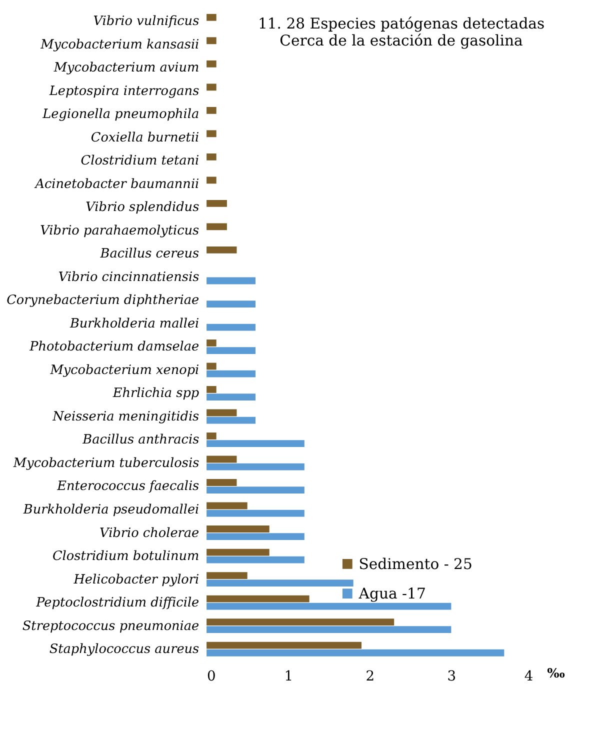 The width and height of the screenshot is (594, 730). Describe the element at coordinates (141, 440) in the screenshot. I see `y-tick-label: Bacillus anthracis` at that location.